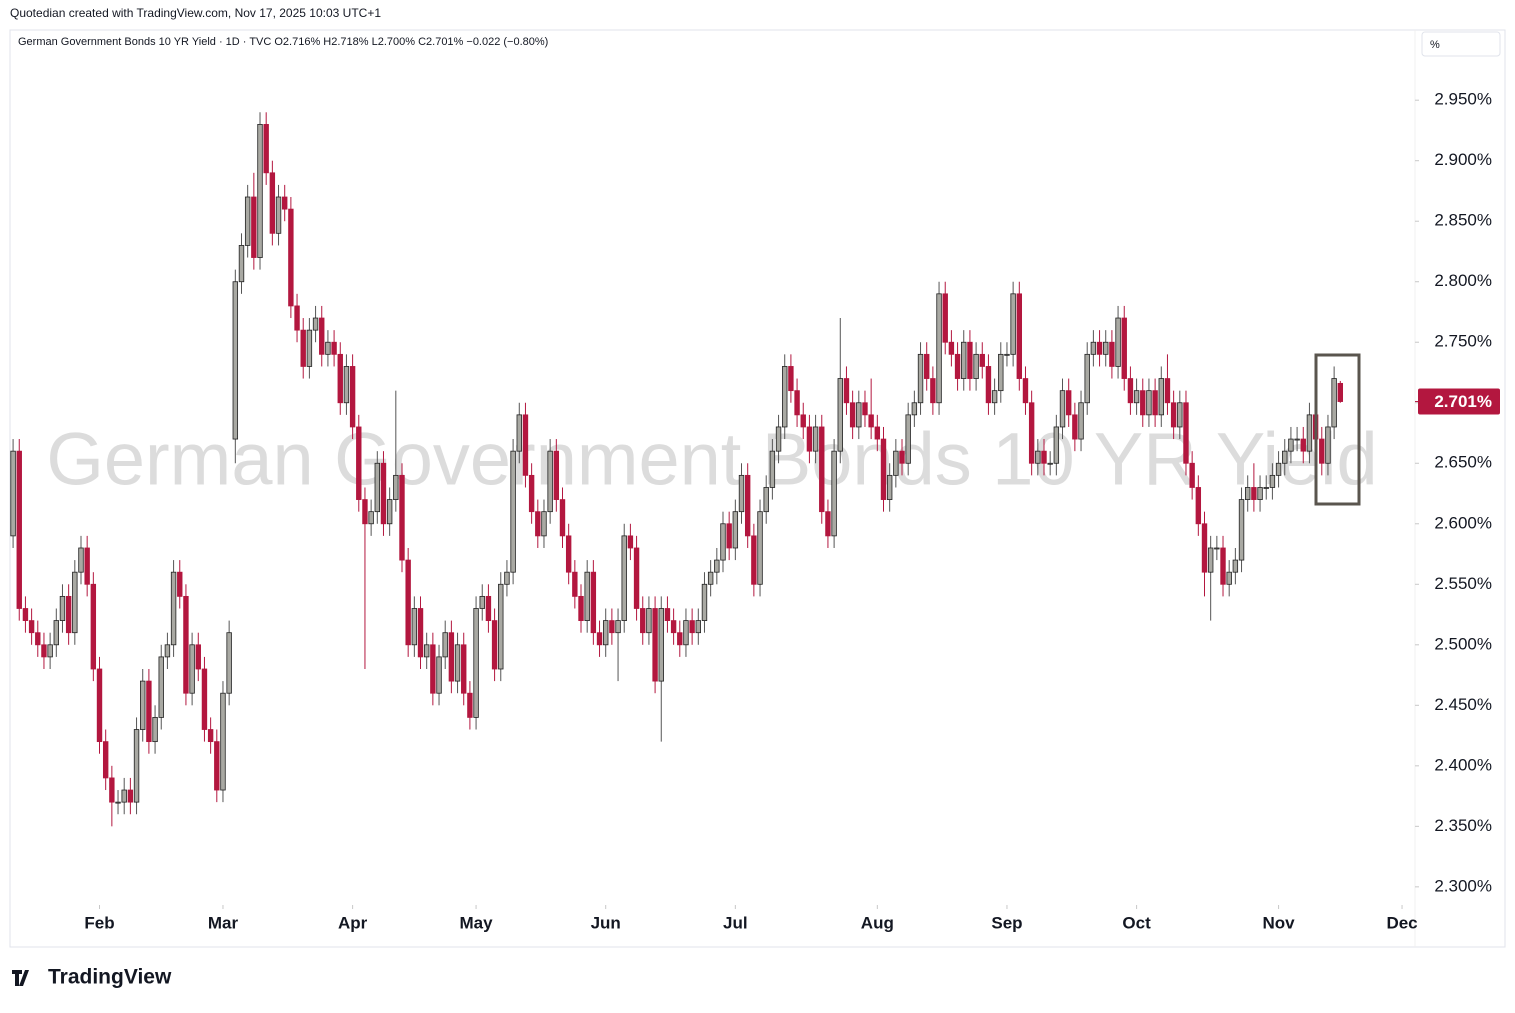  I want to click on x-tick-label: Jul, so click(735, 922).